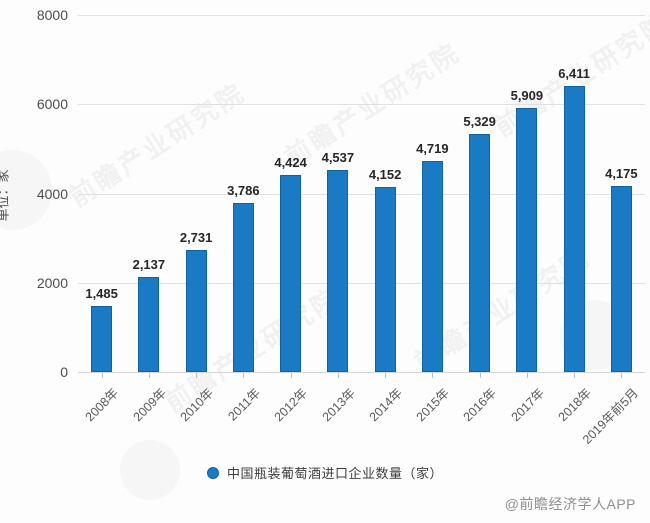 This screenshot has width=650, height=523. What do you see at coordinates (243, 191) in the screenshot?
I see `bar-value-label: 3,786` at bounding box center [243, 191].